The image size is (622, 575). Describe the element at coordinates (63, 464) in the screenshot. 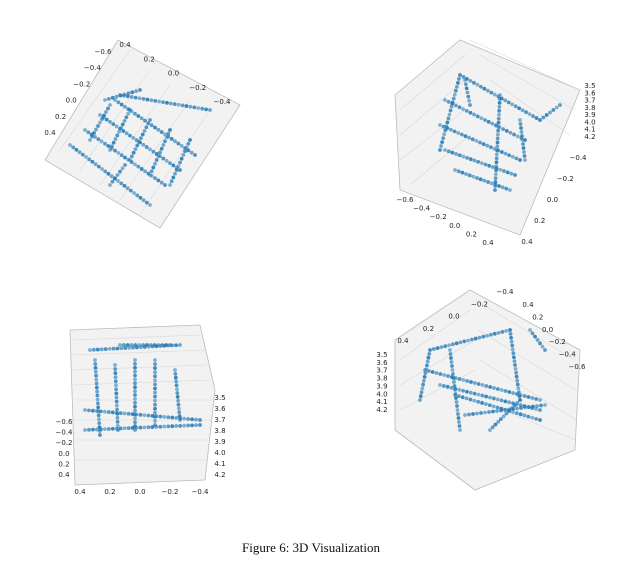

I see `tick-label: 0.2` at that location.